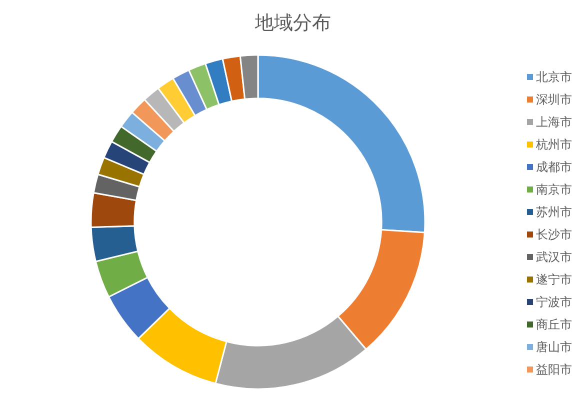 This screenshot has height=405, width=587. What do you see at coordinates (554, 167) in the screenshot?
I see `legend-label: 成都市` at bounding box center [554, 167].